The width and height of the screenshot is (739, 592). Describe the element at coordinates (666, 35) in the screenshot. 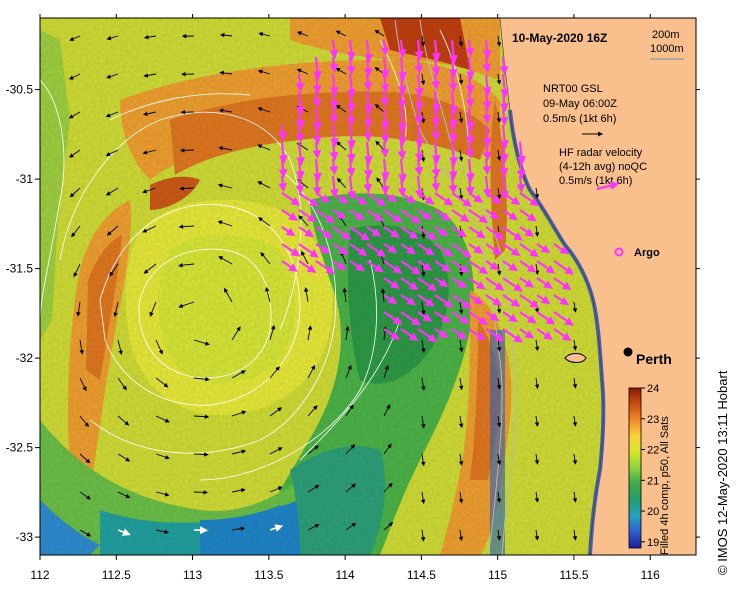

I see `depth-legend-200m: 200m` at that location.